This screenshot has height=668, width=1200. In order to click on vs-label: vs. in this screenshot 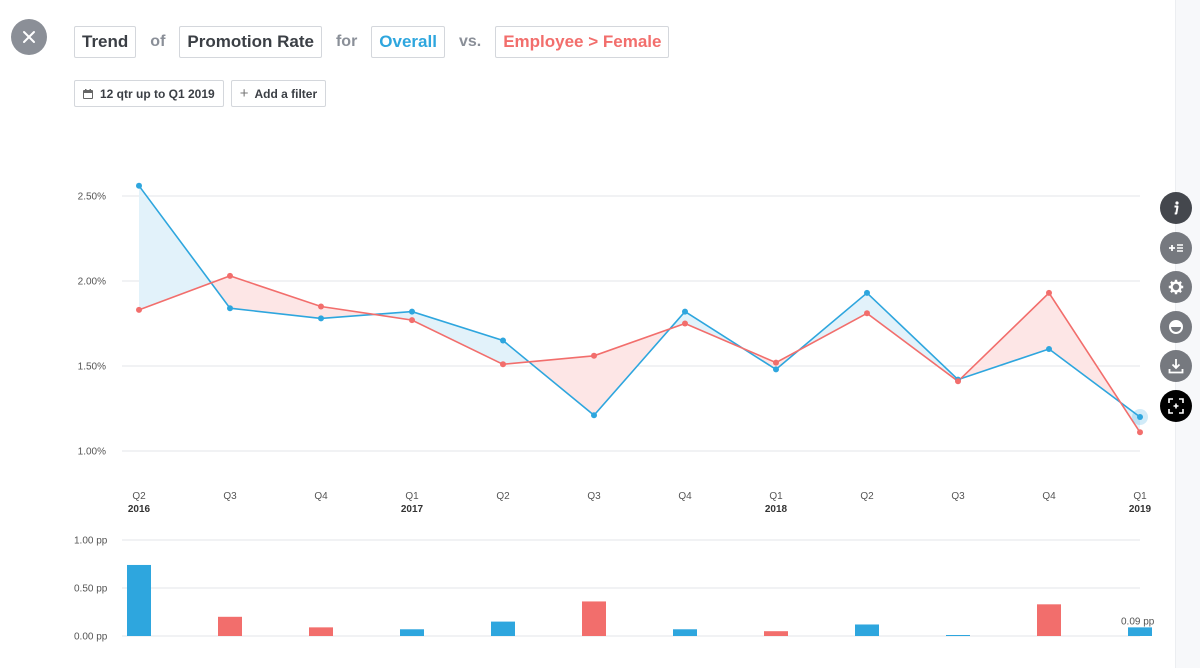, I will do `click(470, 41)`.